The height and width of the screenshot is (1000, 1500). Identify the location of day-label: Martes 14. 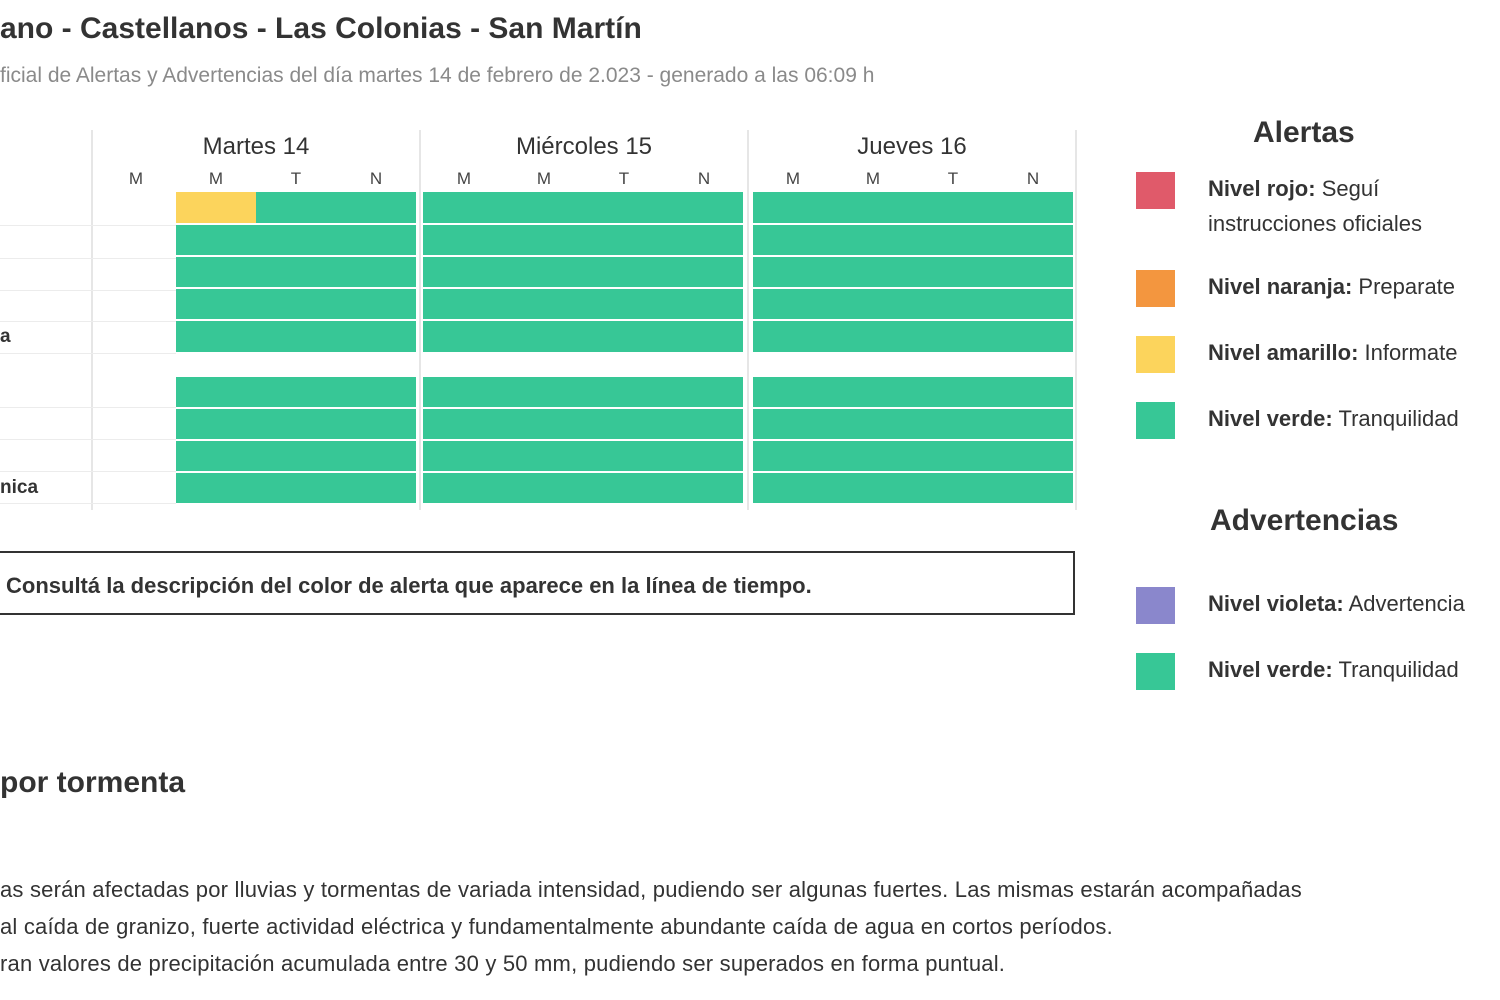
(256, 146).